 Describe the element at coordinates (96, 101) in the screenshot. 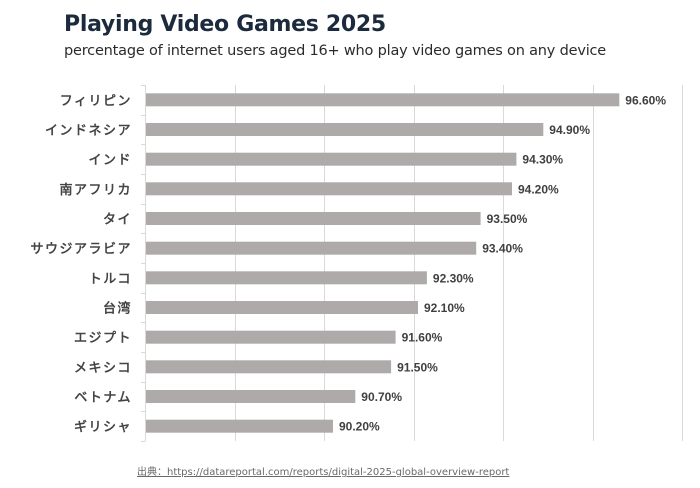

I see `category-label: フィリピン` at that location.